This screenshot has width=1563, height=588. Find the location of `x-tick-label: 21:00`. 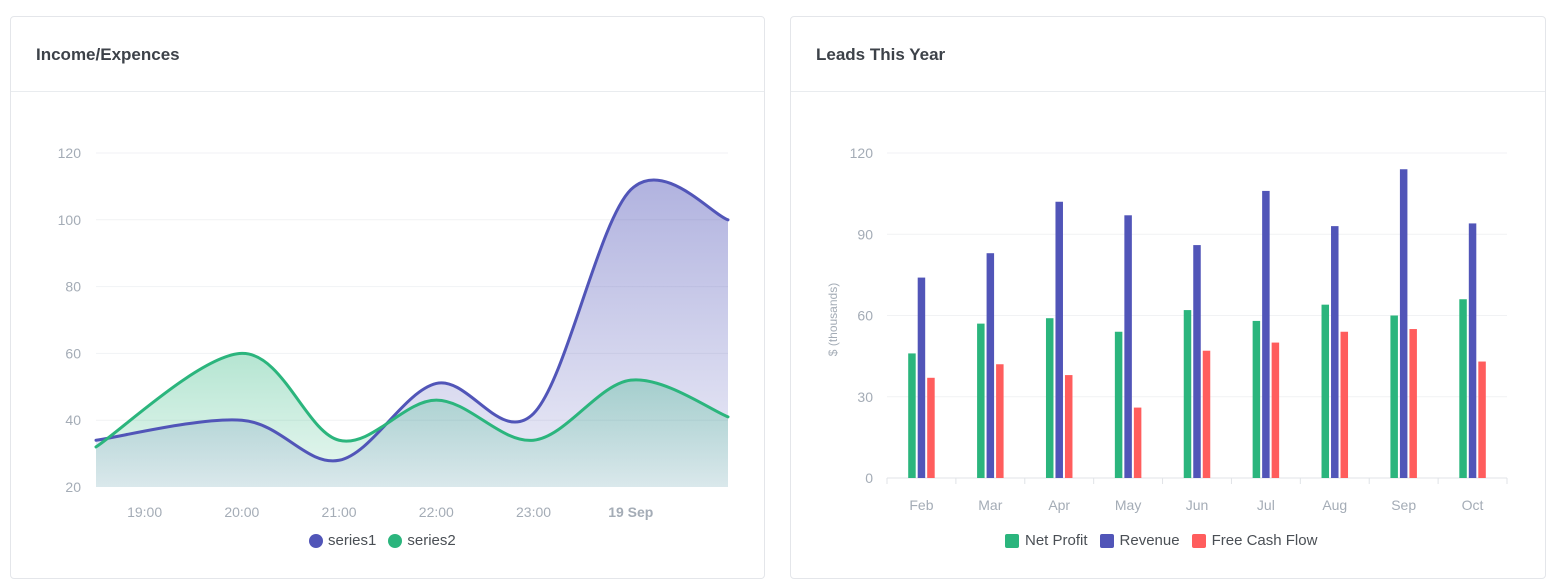

x-tick-label: 21:00 is located at coordinates (339, 512).